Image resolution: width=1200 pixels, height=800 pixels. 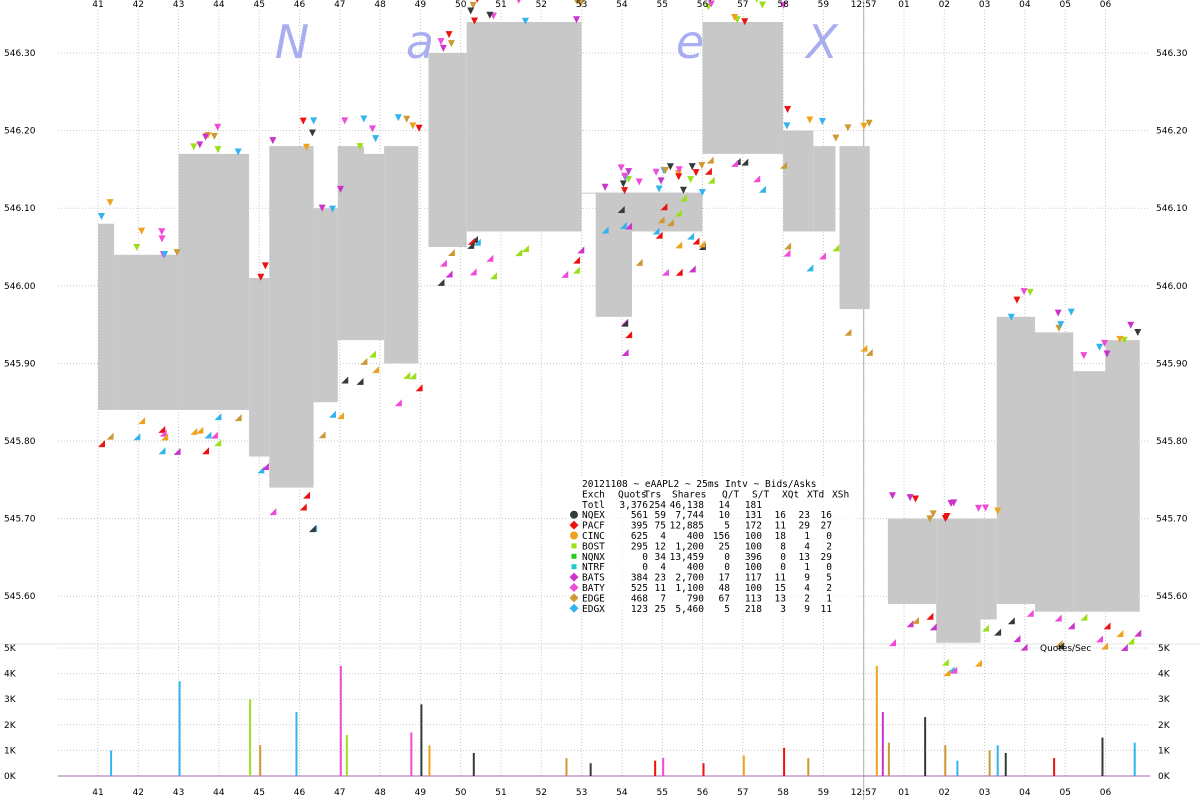 What do you see at coordinates (687, 526) in the screenshot?
I see `legend-value: 12,885` at bounding box center [687, 526].